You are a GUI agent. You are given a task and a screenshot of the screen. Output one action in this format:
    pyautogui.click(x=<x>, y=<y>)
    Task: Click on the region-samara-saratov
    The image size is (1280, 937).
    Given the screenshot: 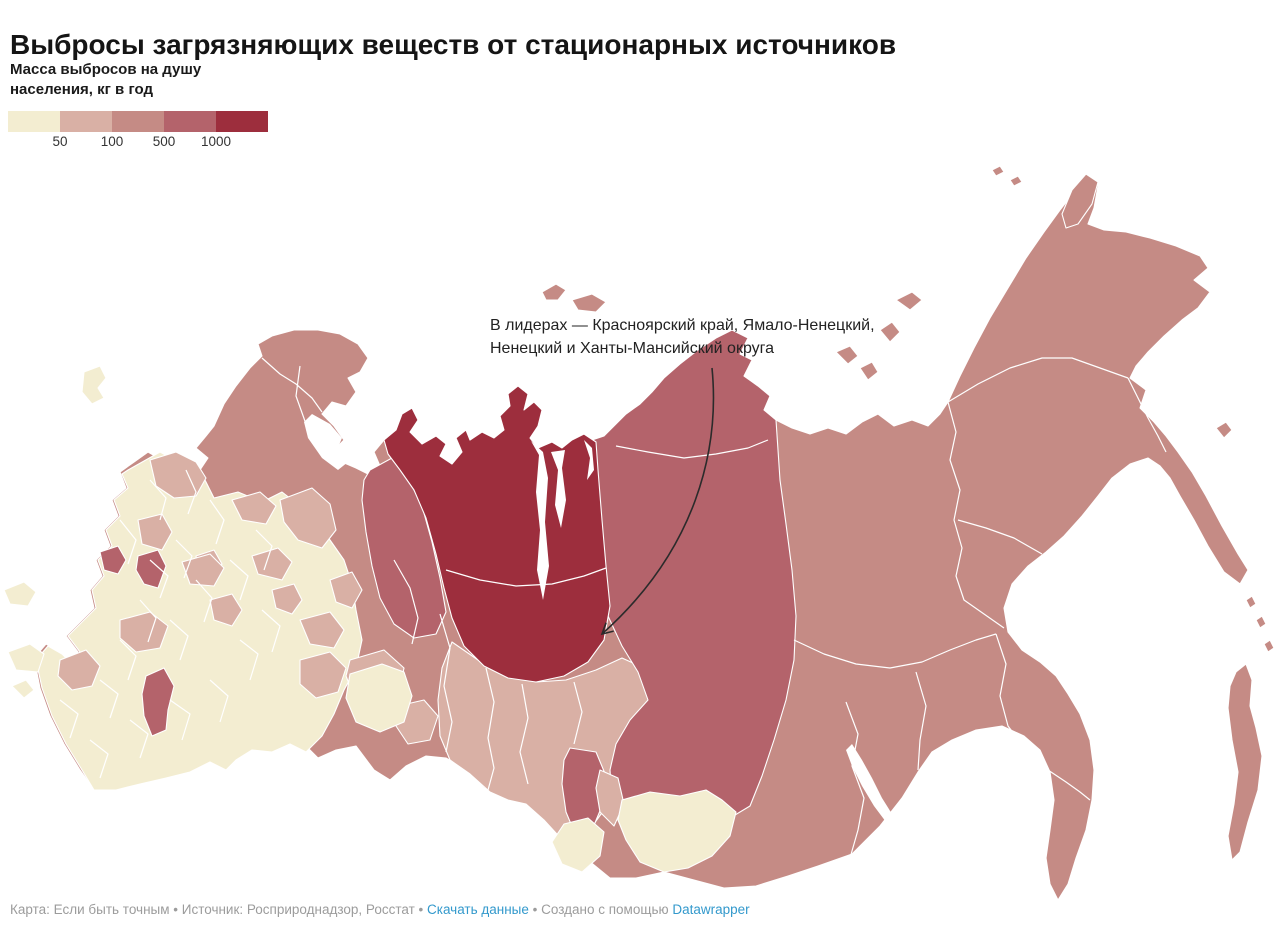 What is the action you would take?
    pyautogui.click(x=323, y=675)
    